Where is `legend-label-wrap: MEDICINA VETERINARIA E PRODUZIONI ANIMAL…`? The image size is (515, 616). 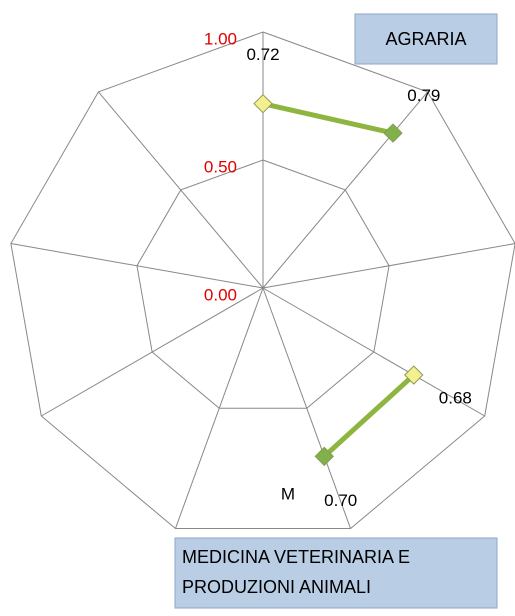
legend-label-wrap: MEDICINA VETERINARIA E PRODUZIONI ANIMAL… is located at coordinates (296, 572).